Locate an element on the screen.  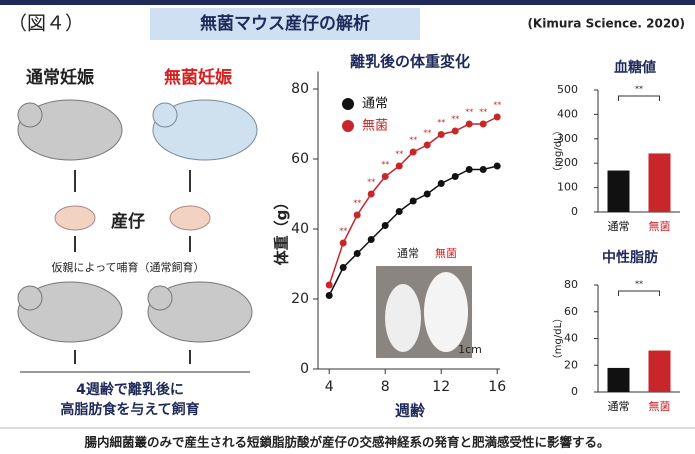
chart-title: 血糖値 is located at coordinates (635, 67).